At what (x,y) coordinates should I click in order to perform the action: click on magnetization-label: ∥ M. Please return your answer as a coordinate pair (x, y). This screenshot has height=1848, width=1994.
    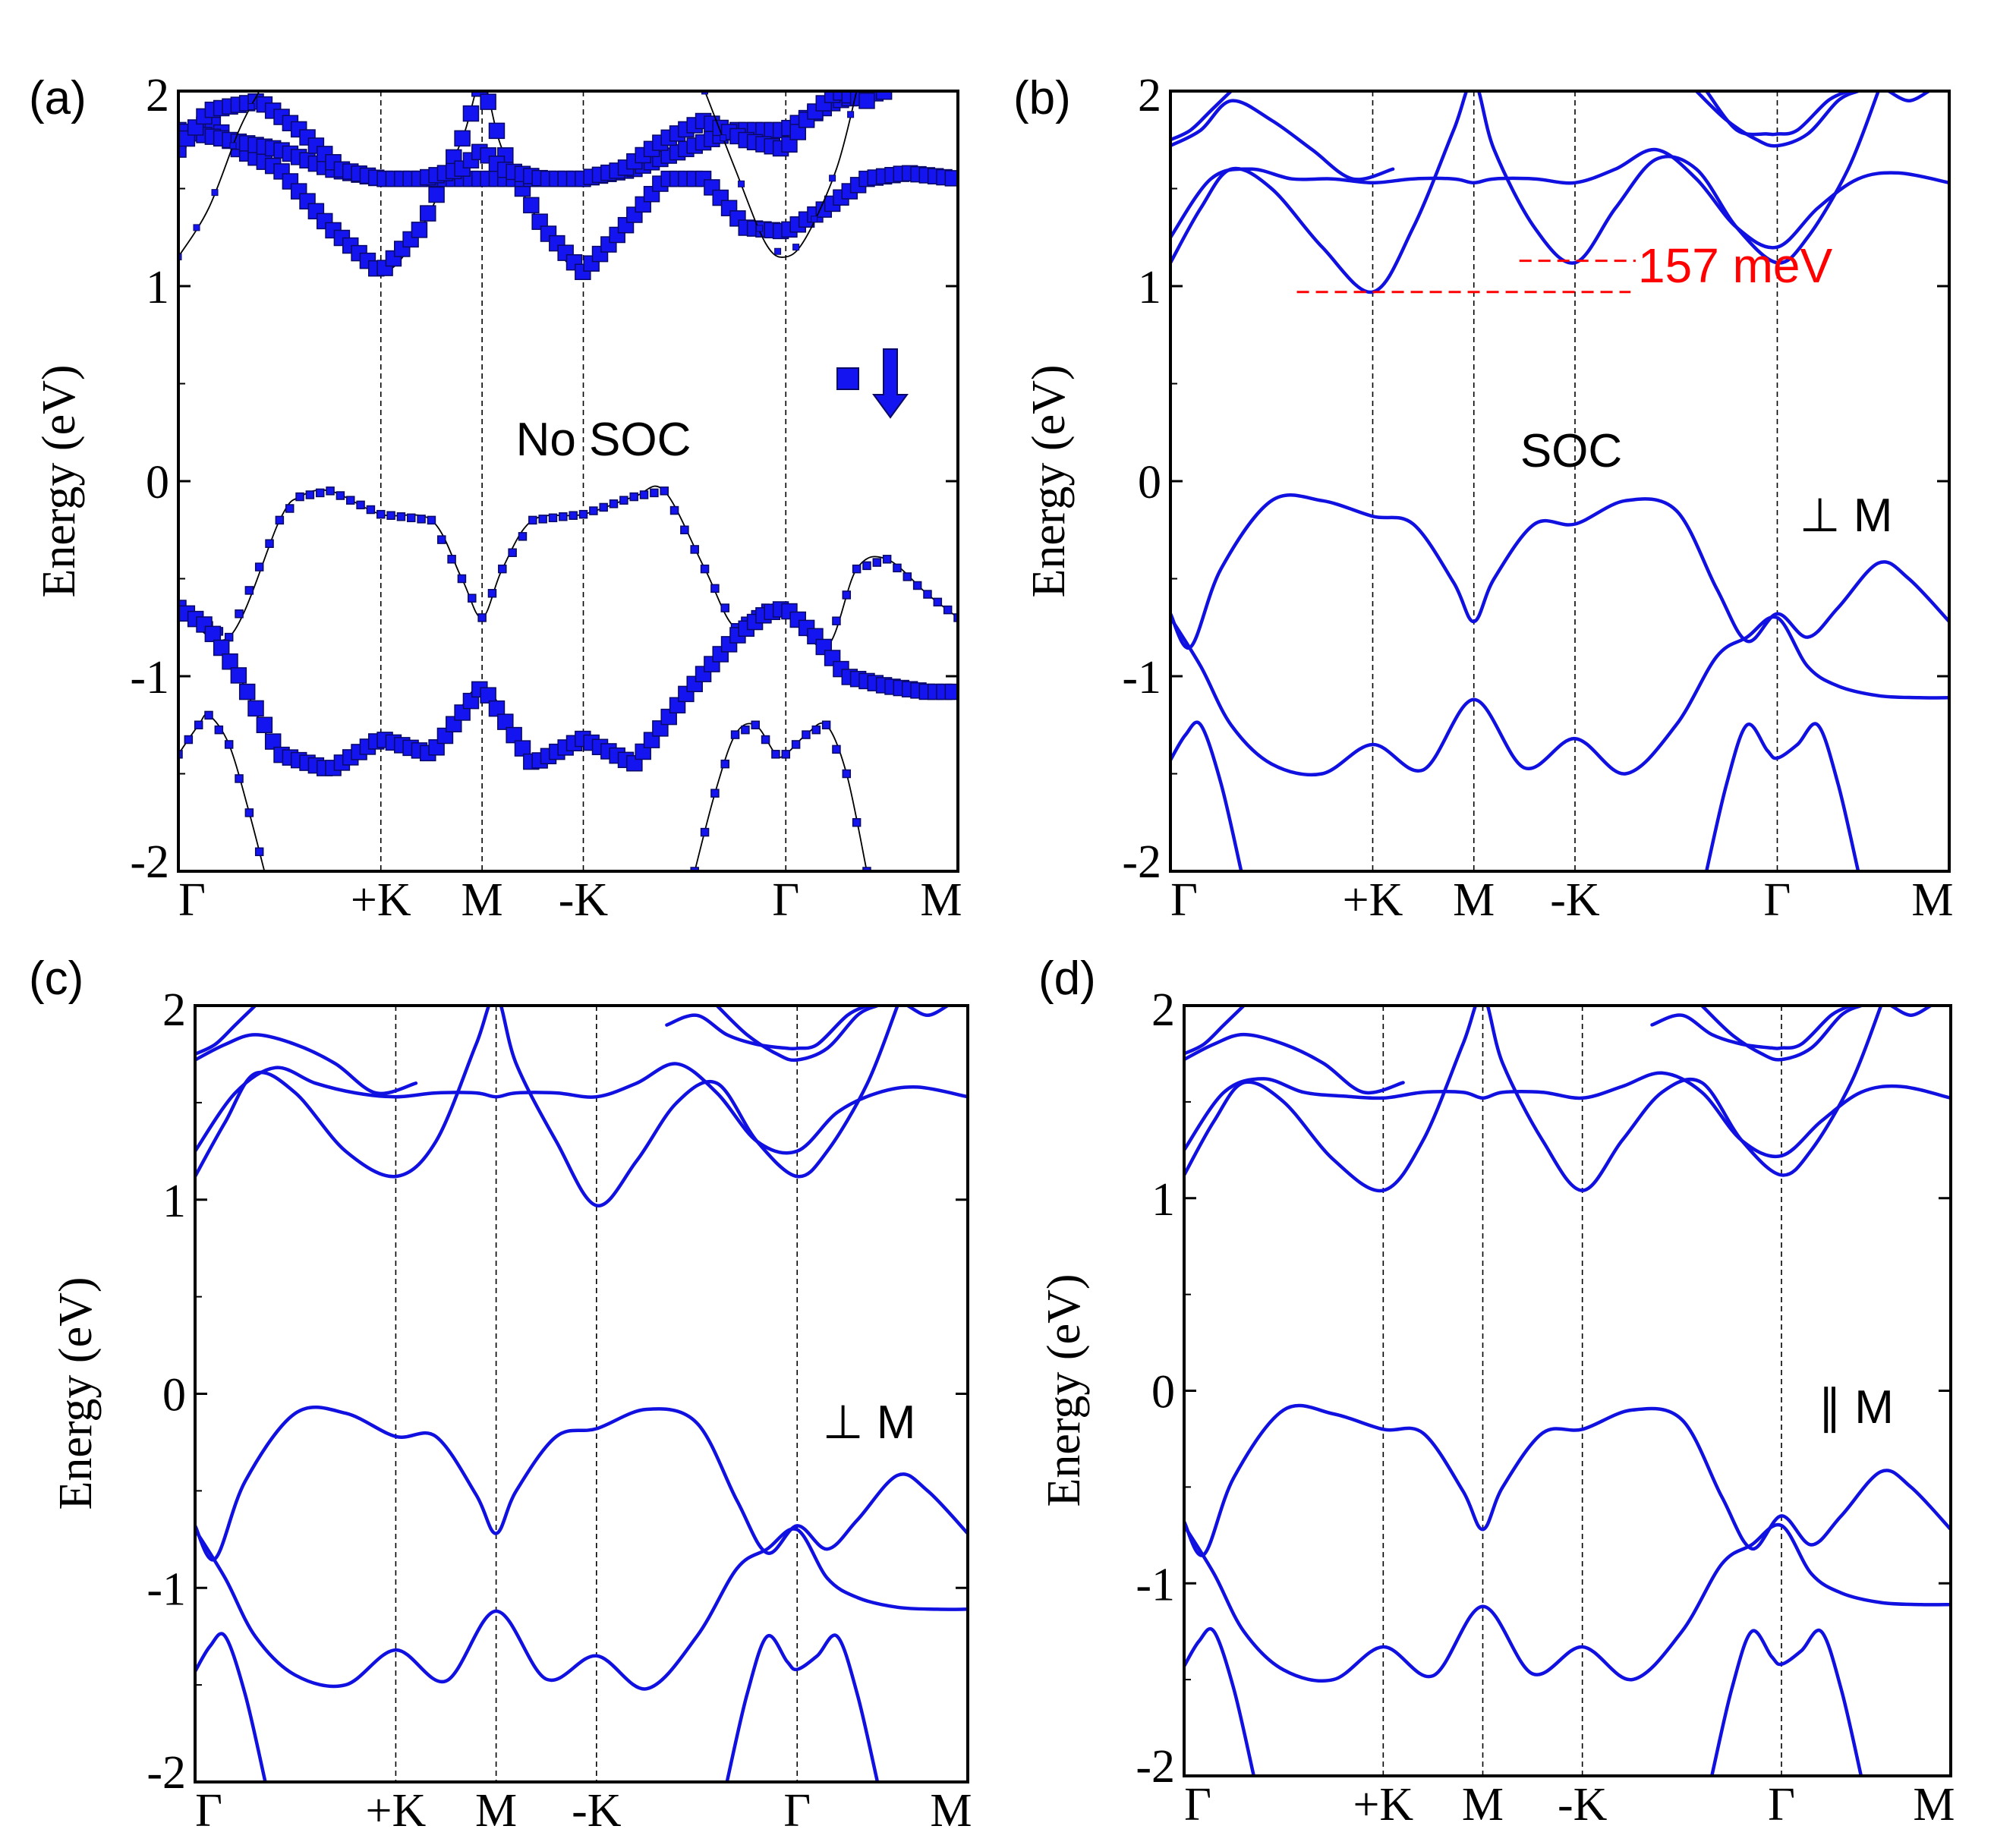
    Looking at the image, I should click on (1856, 1407).